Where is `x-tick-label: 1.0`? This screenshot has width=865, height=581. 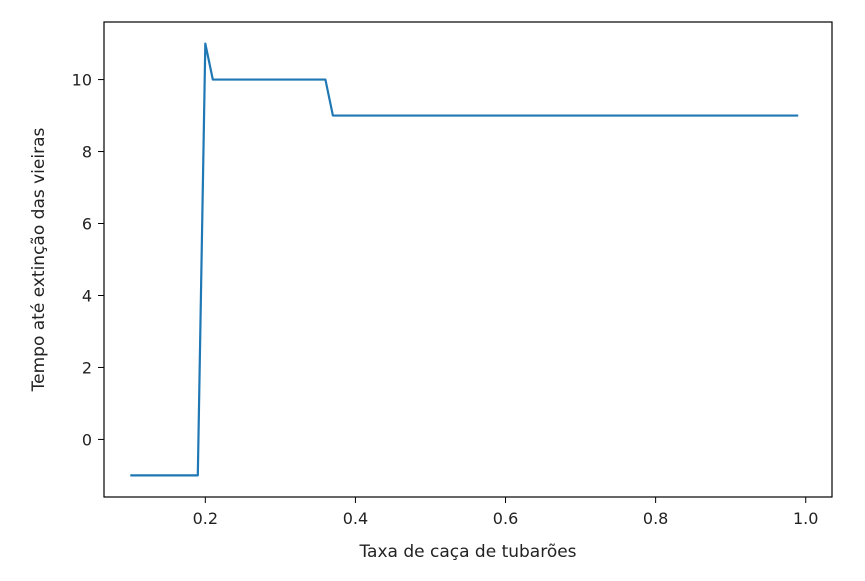 x-tick-label: 1.0 is located at coordinates (805, 518).